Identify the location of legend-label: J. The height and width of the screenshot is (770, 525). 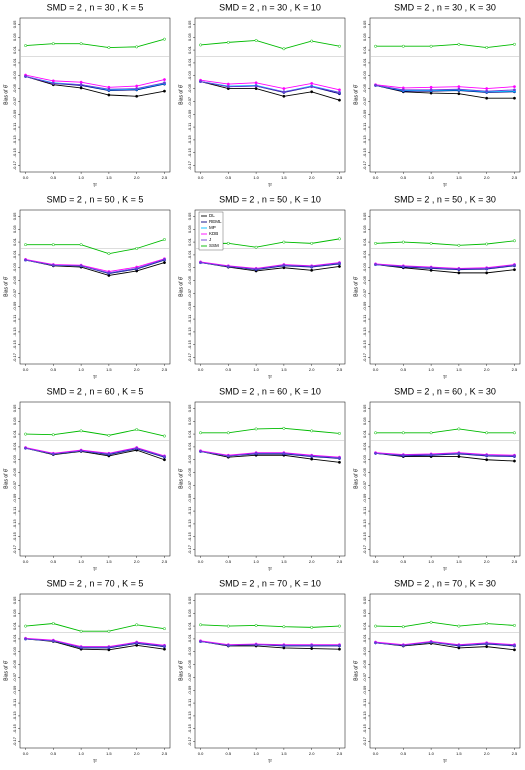
(210, 239).